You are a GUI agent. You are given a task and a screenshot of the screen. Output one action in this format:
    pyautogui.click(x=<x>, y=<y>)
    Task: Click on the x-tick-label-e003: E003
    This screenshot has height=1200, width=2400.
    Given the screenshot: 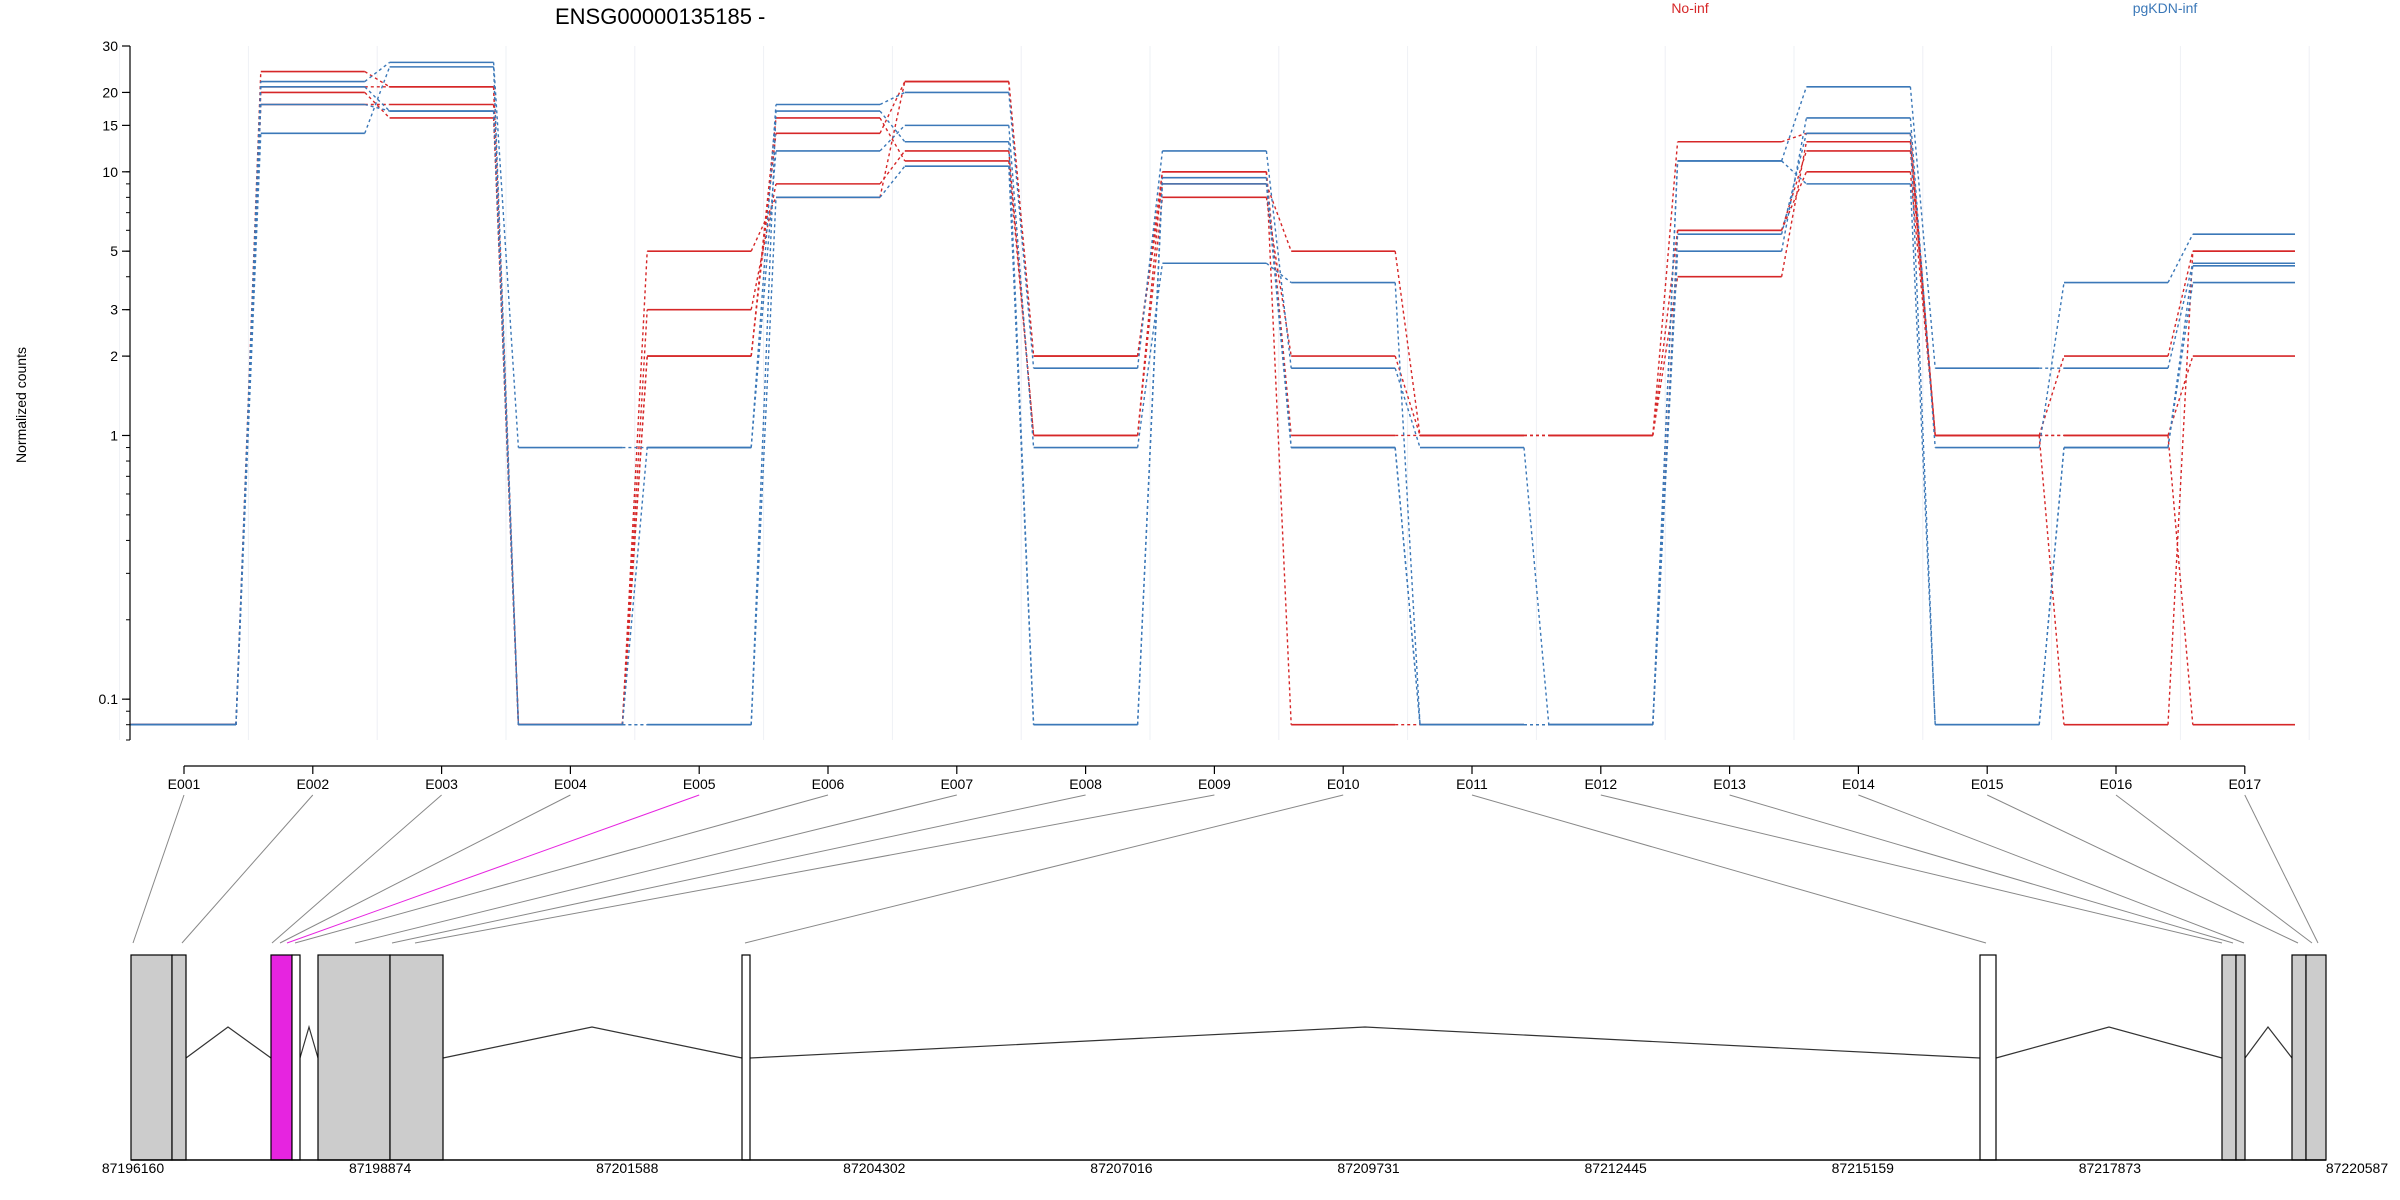 What is the action you would take?
    pyautogui.click(x=441, y=784)
    